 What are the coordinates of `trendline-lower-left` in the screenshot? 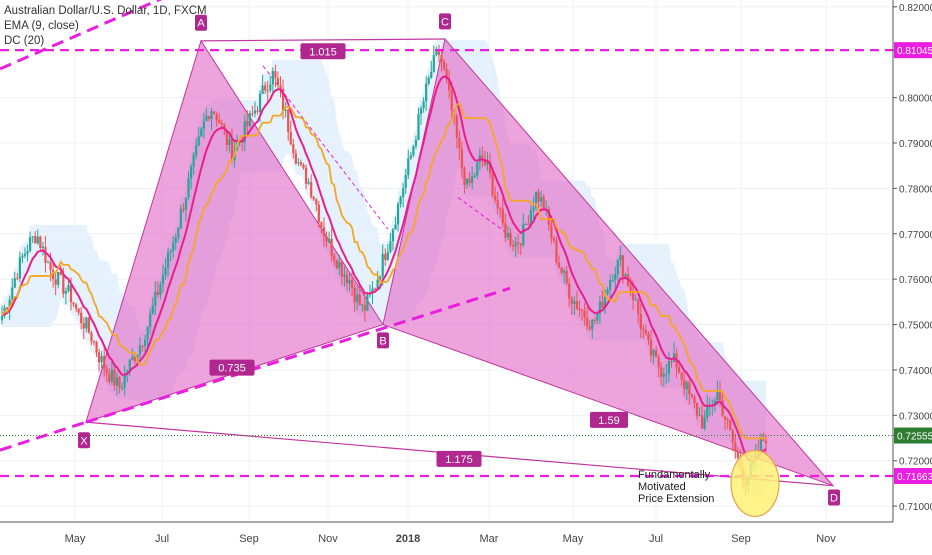 It's located at (43, 436).